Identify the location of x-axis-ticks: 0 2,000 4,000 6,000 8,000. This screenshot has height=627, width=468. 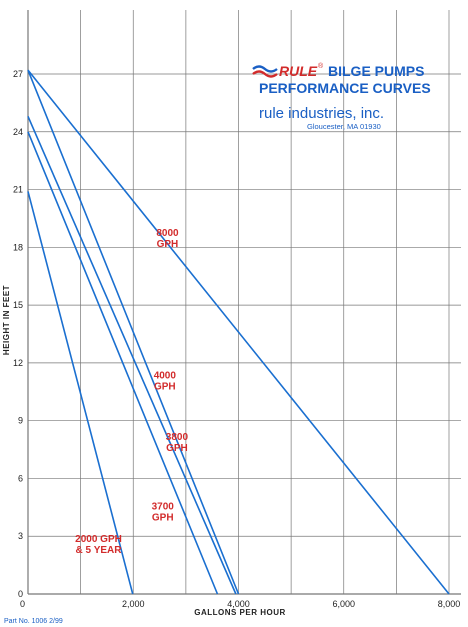
(240, 604).